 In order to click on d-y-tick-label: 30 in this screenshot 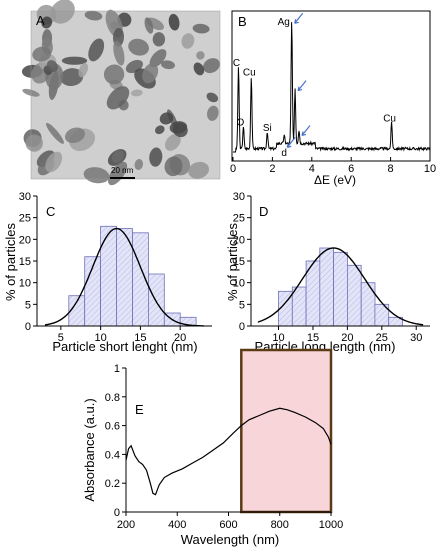, I will do `click(239, 197)`.